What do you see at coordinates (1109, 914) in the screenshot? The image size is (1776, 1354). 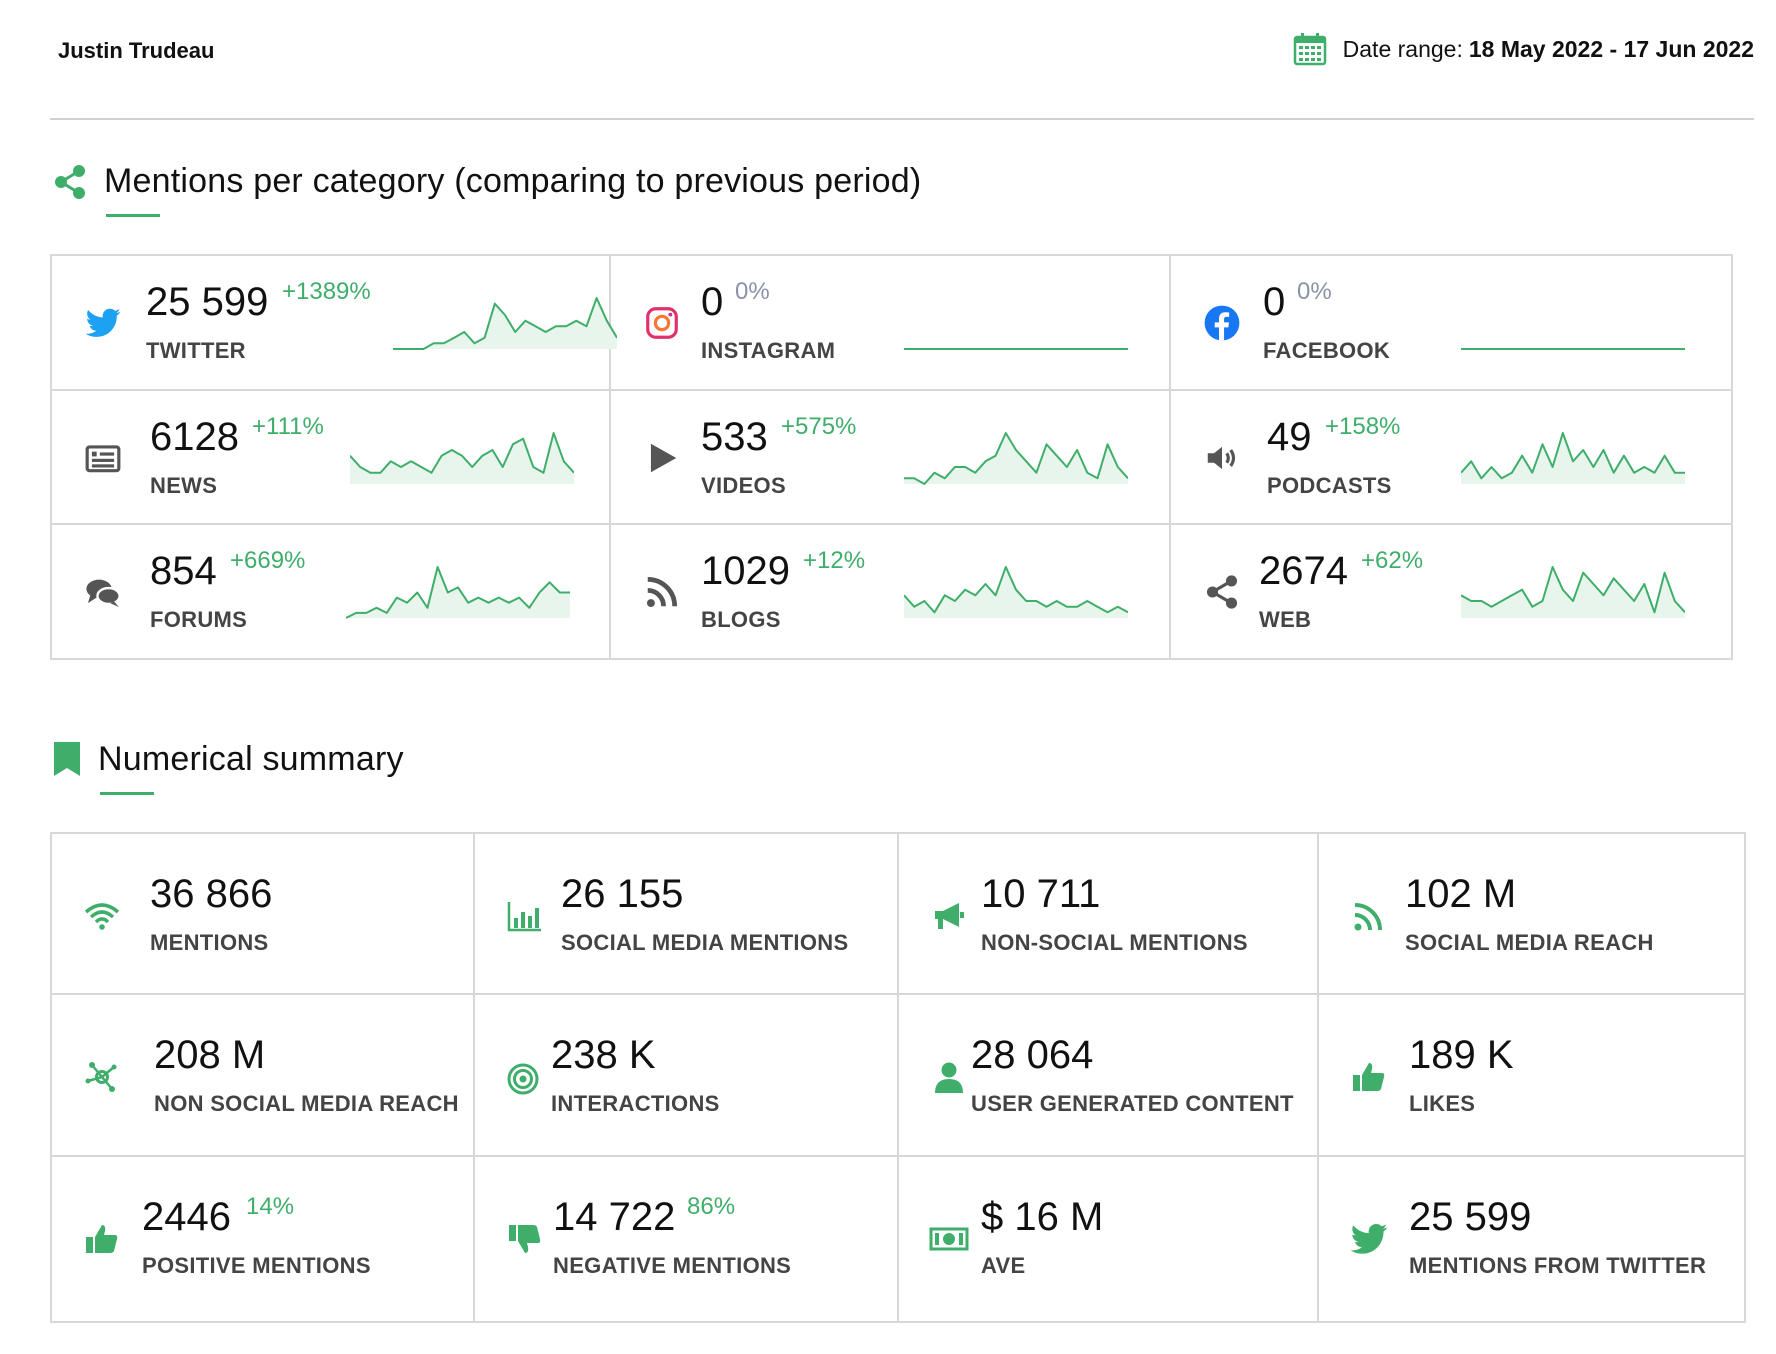 I see `summary-card-non-social-mentions: 10 711 NON-SOCIAL MENTIONS` at bounding box center [1109, 914].